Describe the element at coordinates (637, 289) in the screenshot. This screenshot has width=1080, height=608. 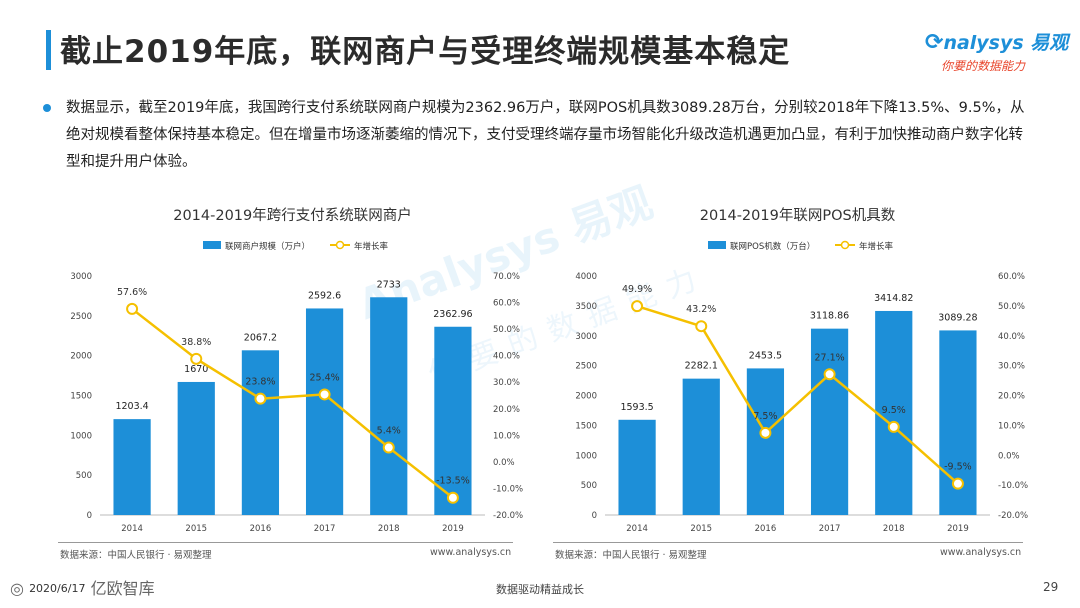
I see `growth-value-label: 49.9%` at that location.